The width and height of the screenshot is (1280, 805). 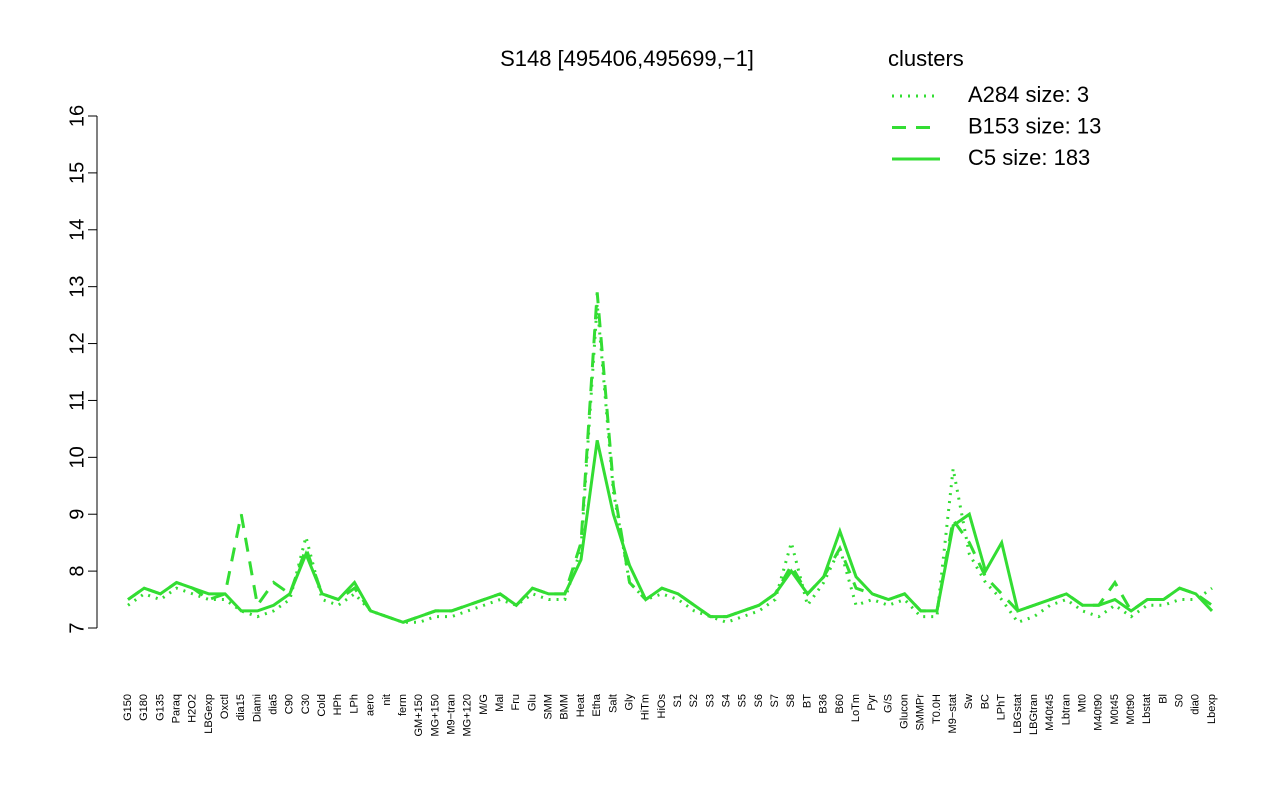 What do you see at coordinates (856, 708) in the screenshot?
I see `x-tick-label: LoTm` at bounding box center [856, 708].